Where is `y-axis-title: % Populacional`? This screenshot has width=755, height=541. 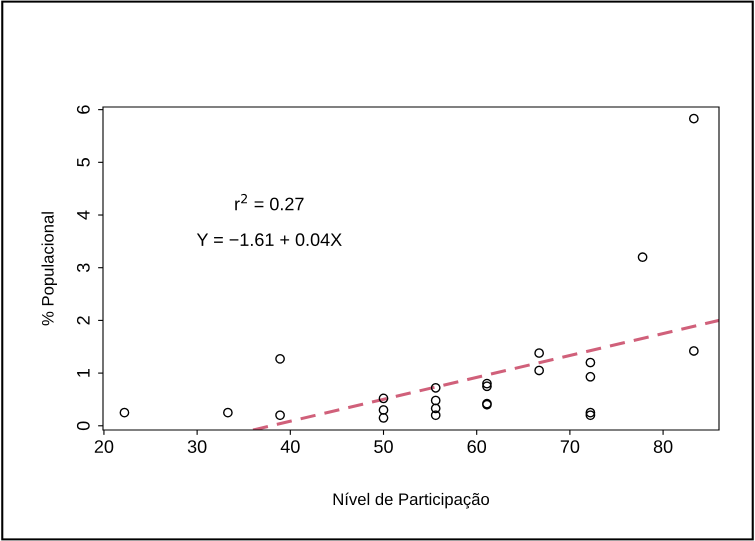 y-axis-title: % Populacional is located at coordinates (49, 269).